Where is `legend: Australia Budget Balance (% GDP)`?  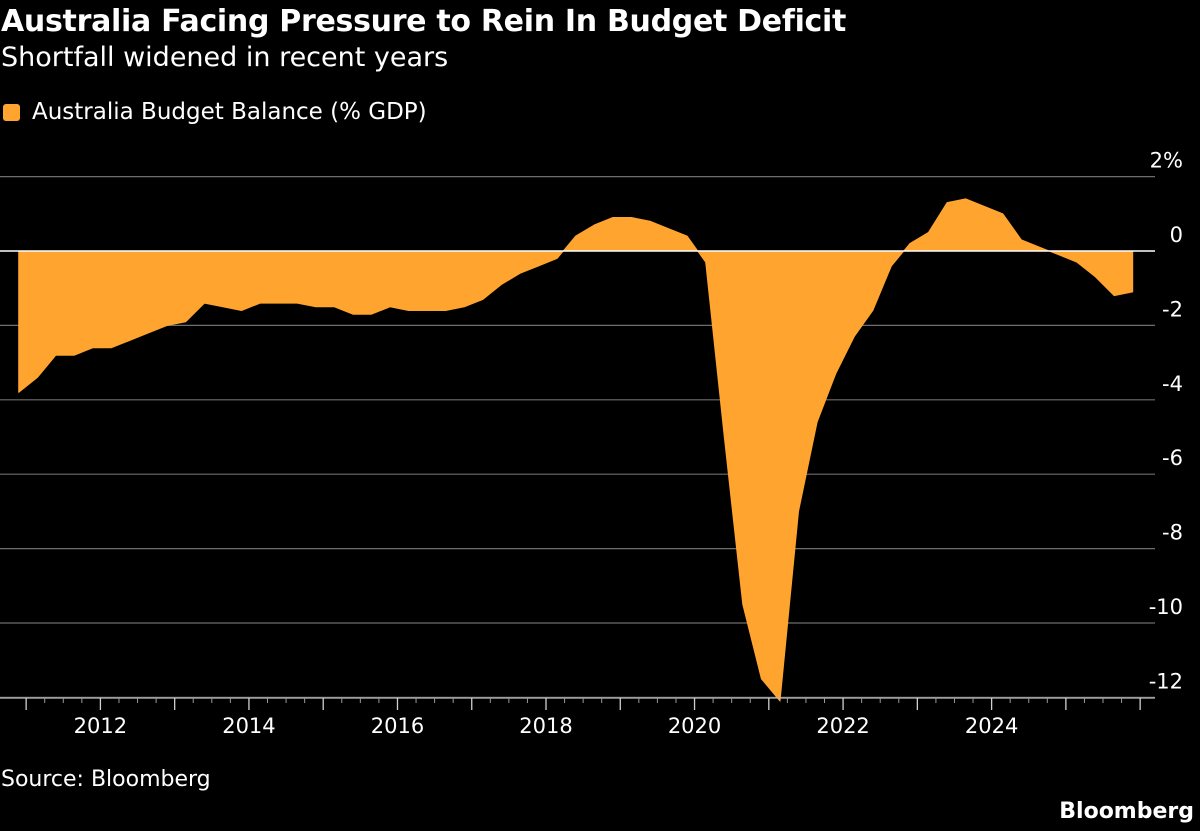 legend: Australia Budget Balance (% GDP) is located at coordinates (215, 112).